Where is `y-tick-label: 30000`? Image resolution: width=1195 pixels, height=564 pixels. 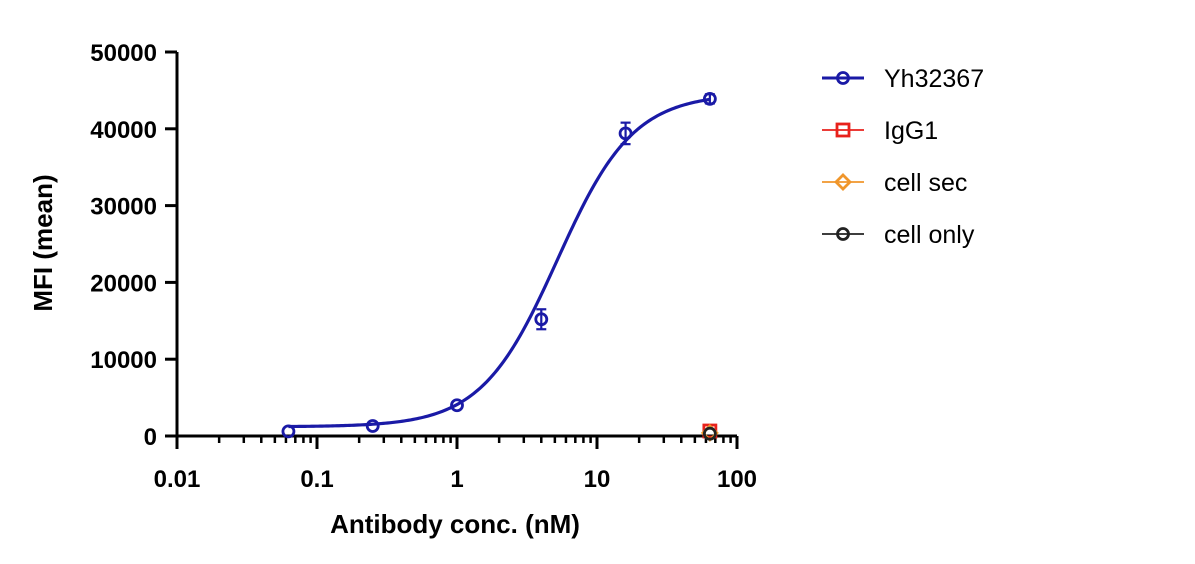 y-tick-label: 30000 is located at coordinates (123, 207).